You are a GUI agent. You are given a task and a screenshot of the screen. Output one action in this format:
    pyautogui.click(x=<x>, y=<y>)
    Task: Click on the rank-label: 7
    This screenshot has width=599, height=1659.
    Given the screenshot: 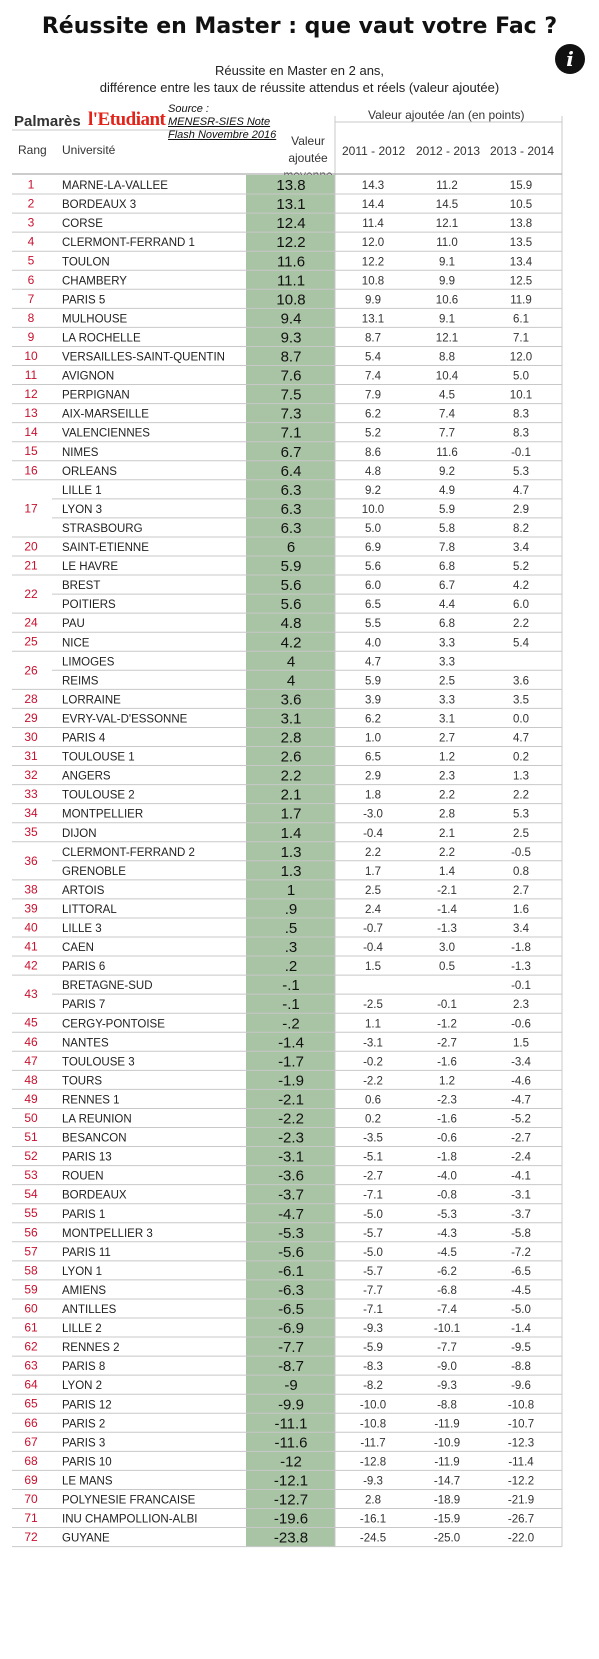 What is the action you would take?
    pyautogui.click(x=31, y=299)
    